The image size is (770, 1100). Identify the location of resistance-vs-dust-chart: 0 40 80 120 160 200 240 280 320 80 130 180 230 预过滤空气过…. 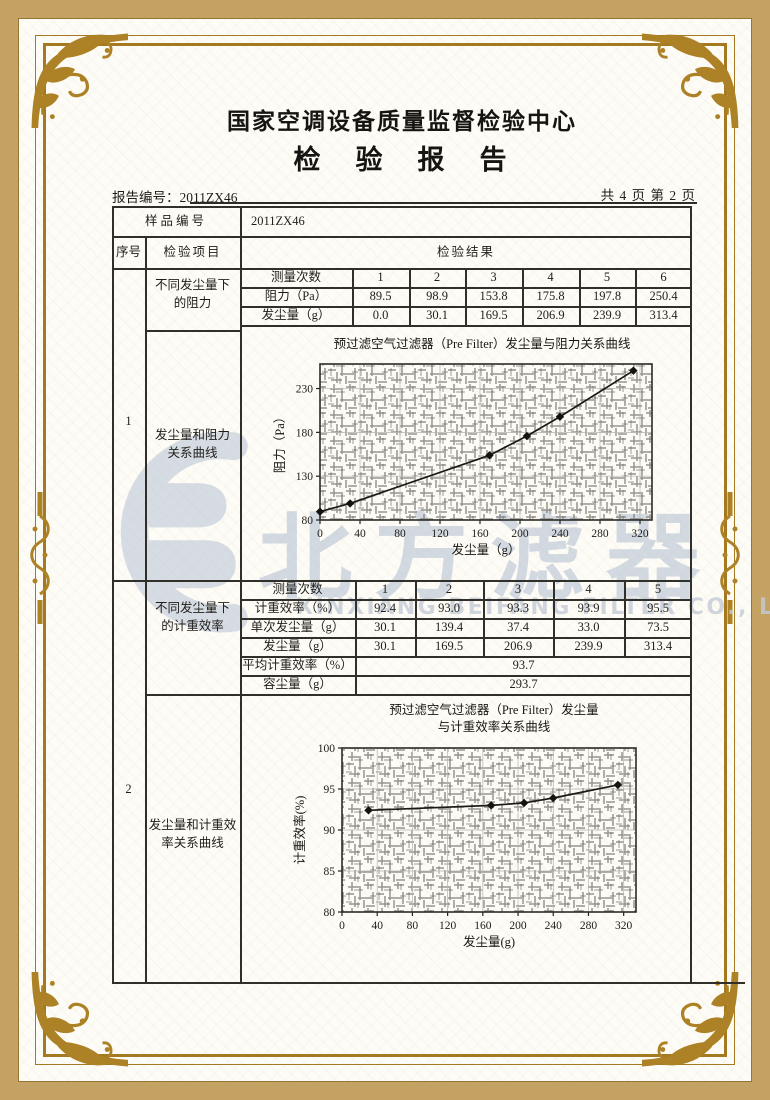
(463, 446).